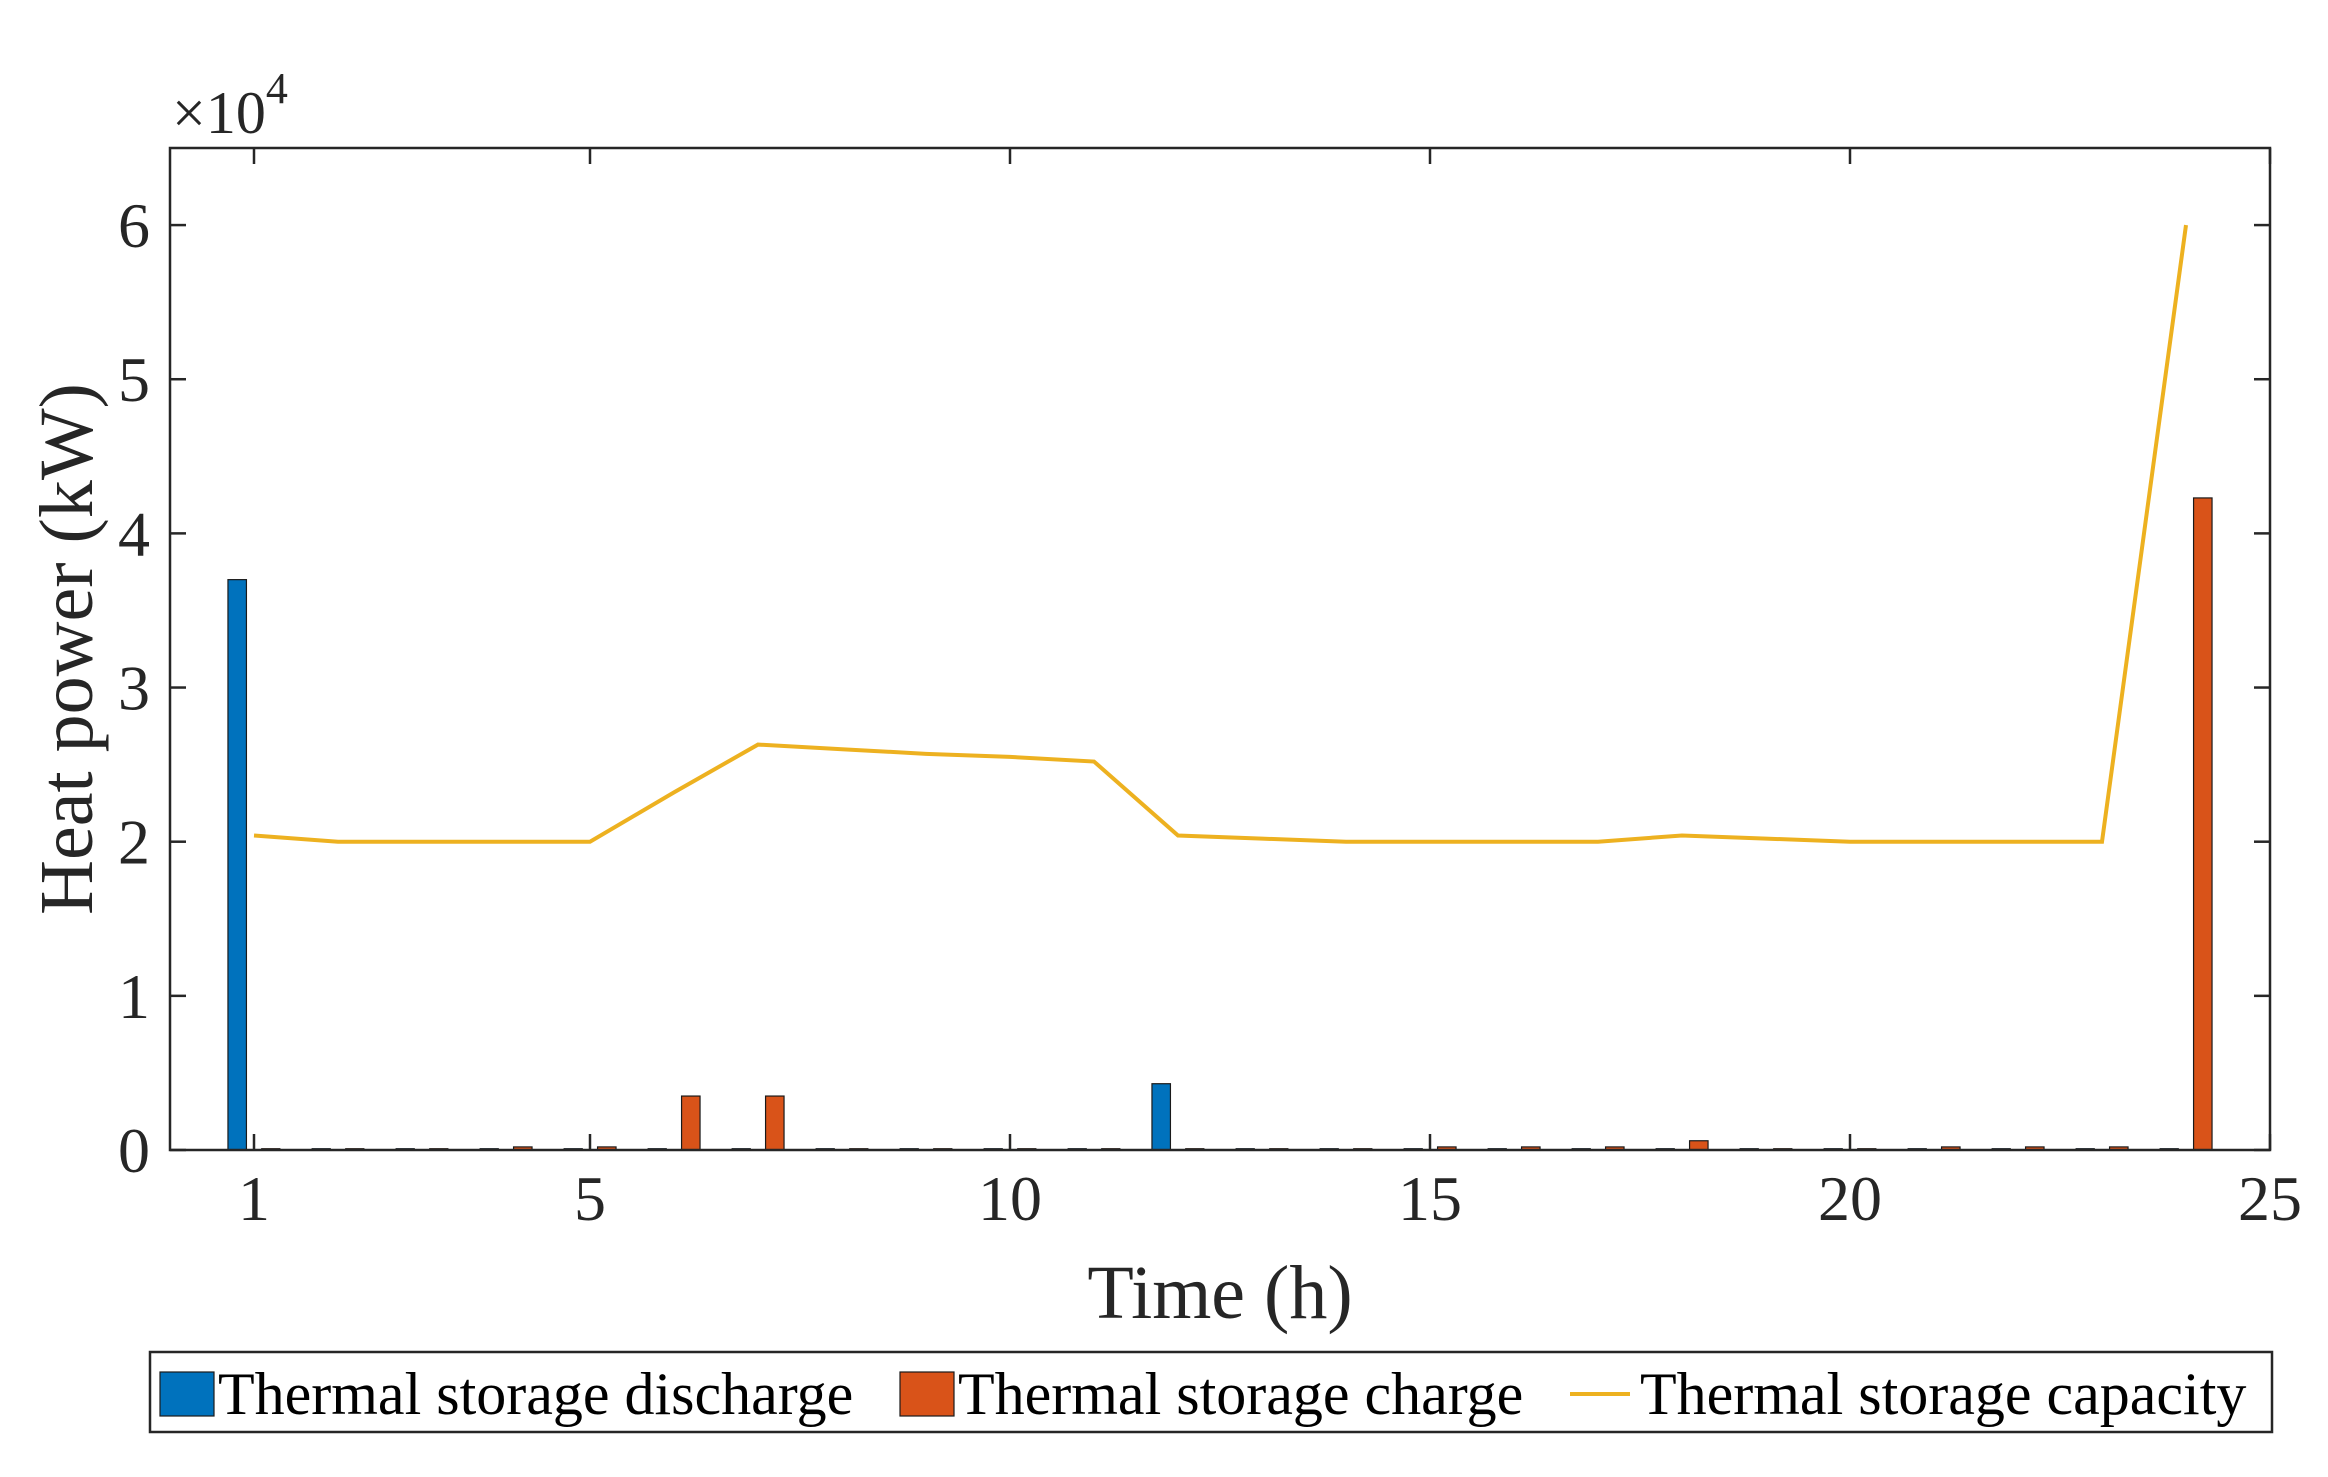 This screenshot has width=2328, height=1477. I want to click on x-tick-label-20: 20, so click(1850, 1198).